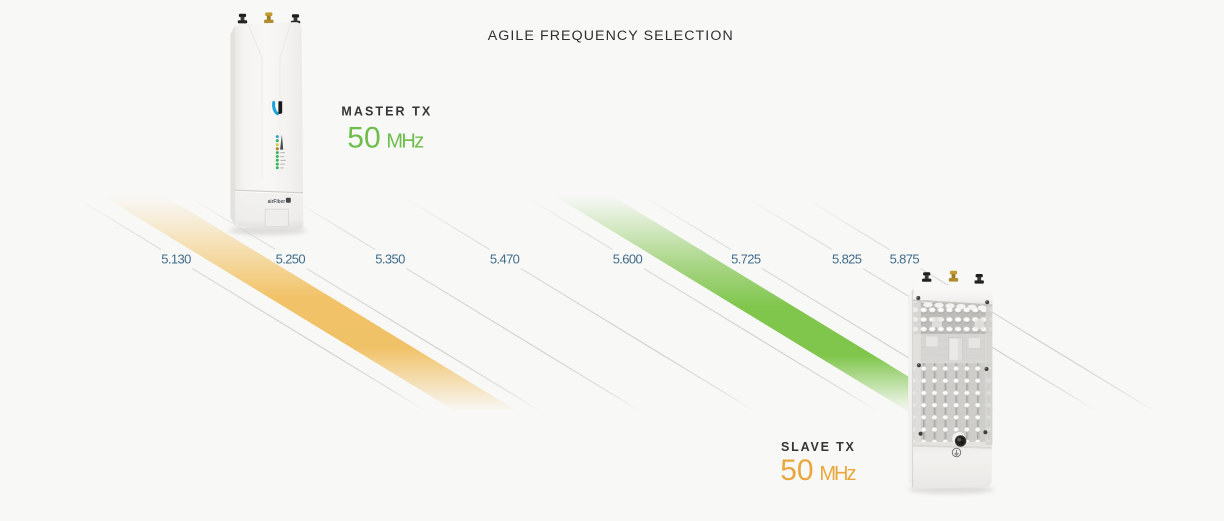 The height and width of the screenshot is (521, 1224). What do you see at coordinates (277, 202) in the screenshot?
I see `svg-text: airFiber` at bounding box center [277, 202].